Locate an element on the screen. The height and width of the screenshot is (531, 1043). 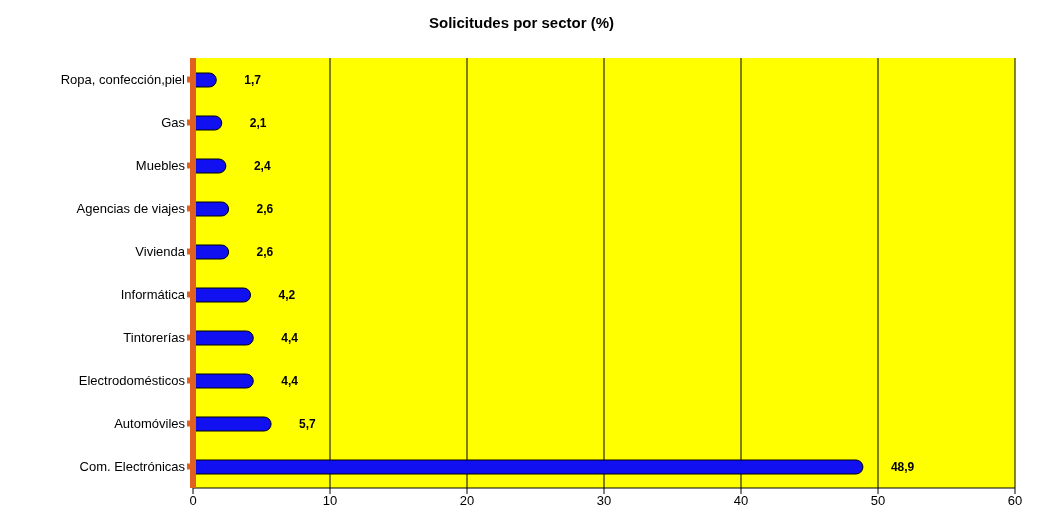
y-tick-label: Vivienda is located at coordinates (160, 252).